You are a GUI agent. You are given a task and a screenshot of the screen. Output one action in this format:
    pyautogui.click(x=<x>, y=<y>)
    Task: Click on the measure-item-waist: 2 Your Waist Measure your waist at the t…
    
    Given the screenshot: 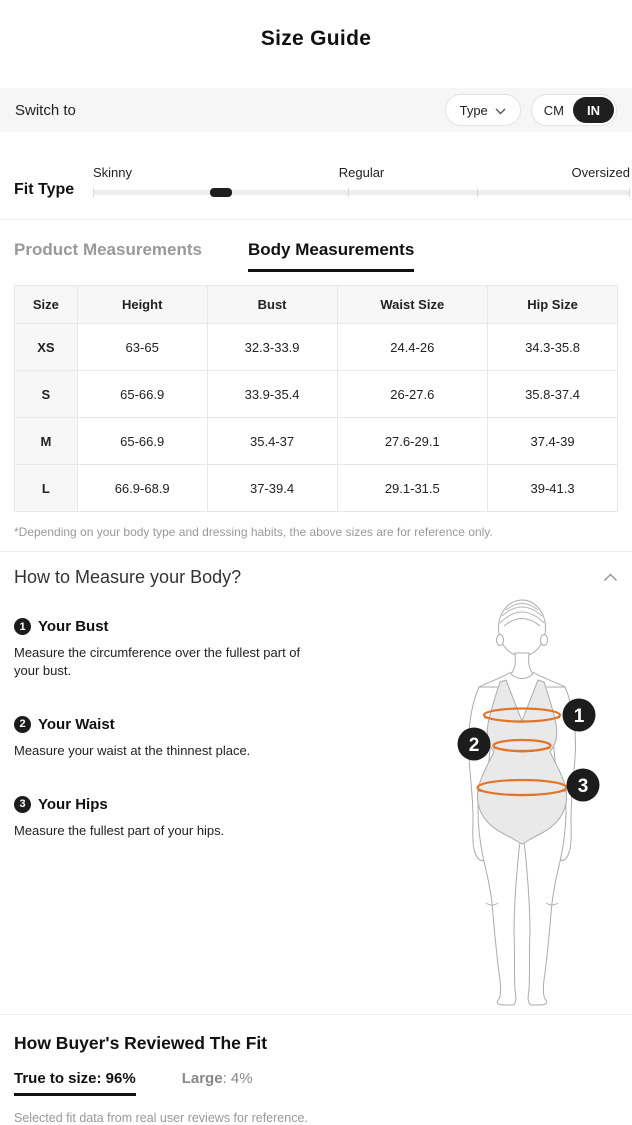 What is the action you would take?
    pyautogui.click(x=179, y=737)
    